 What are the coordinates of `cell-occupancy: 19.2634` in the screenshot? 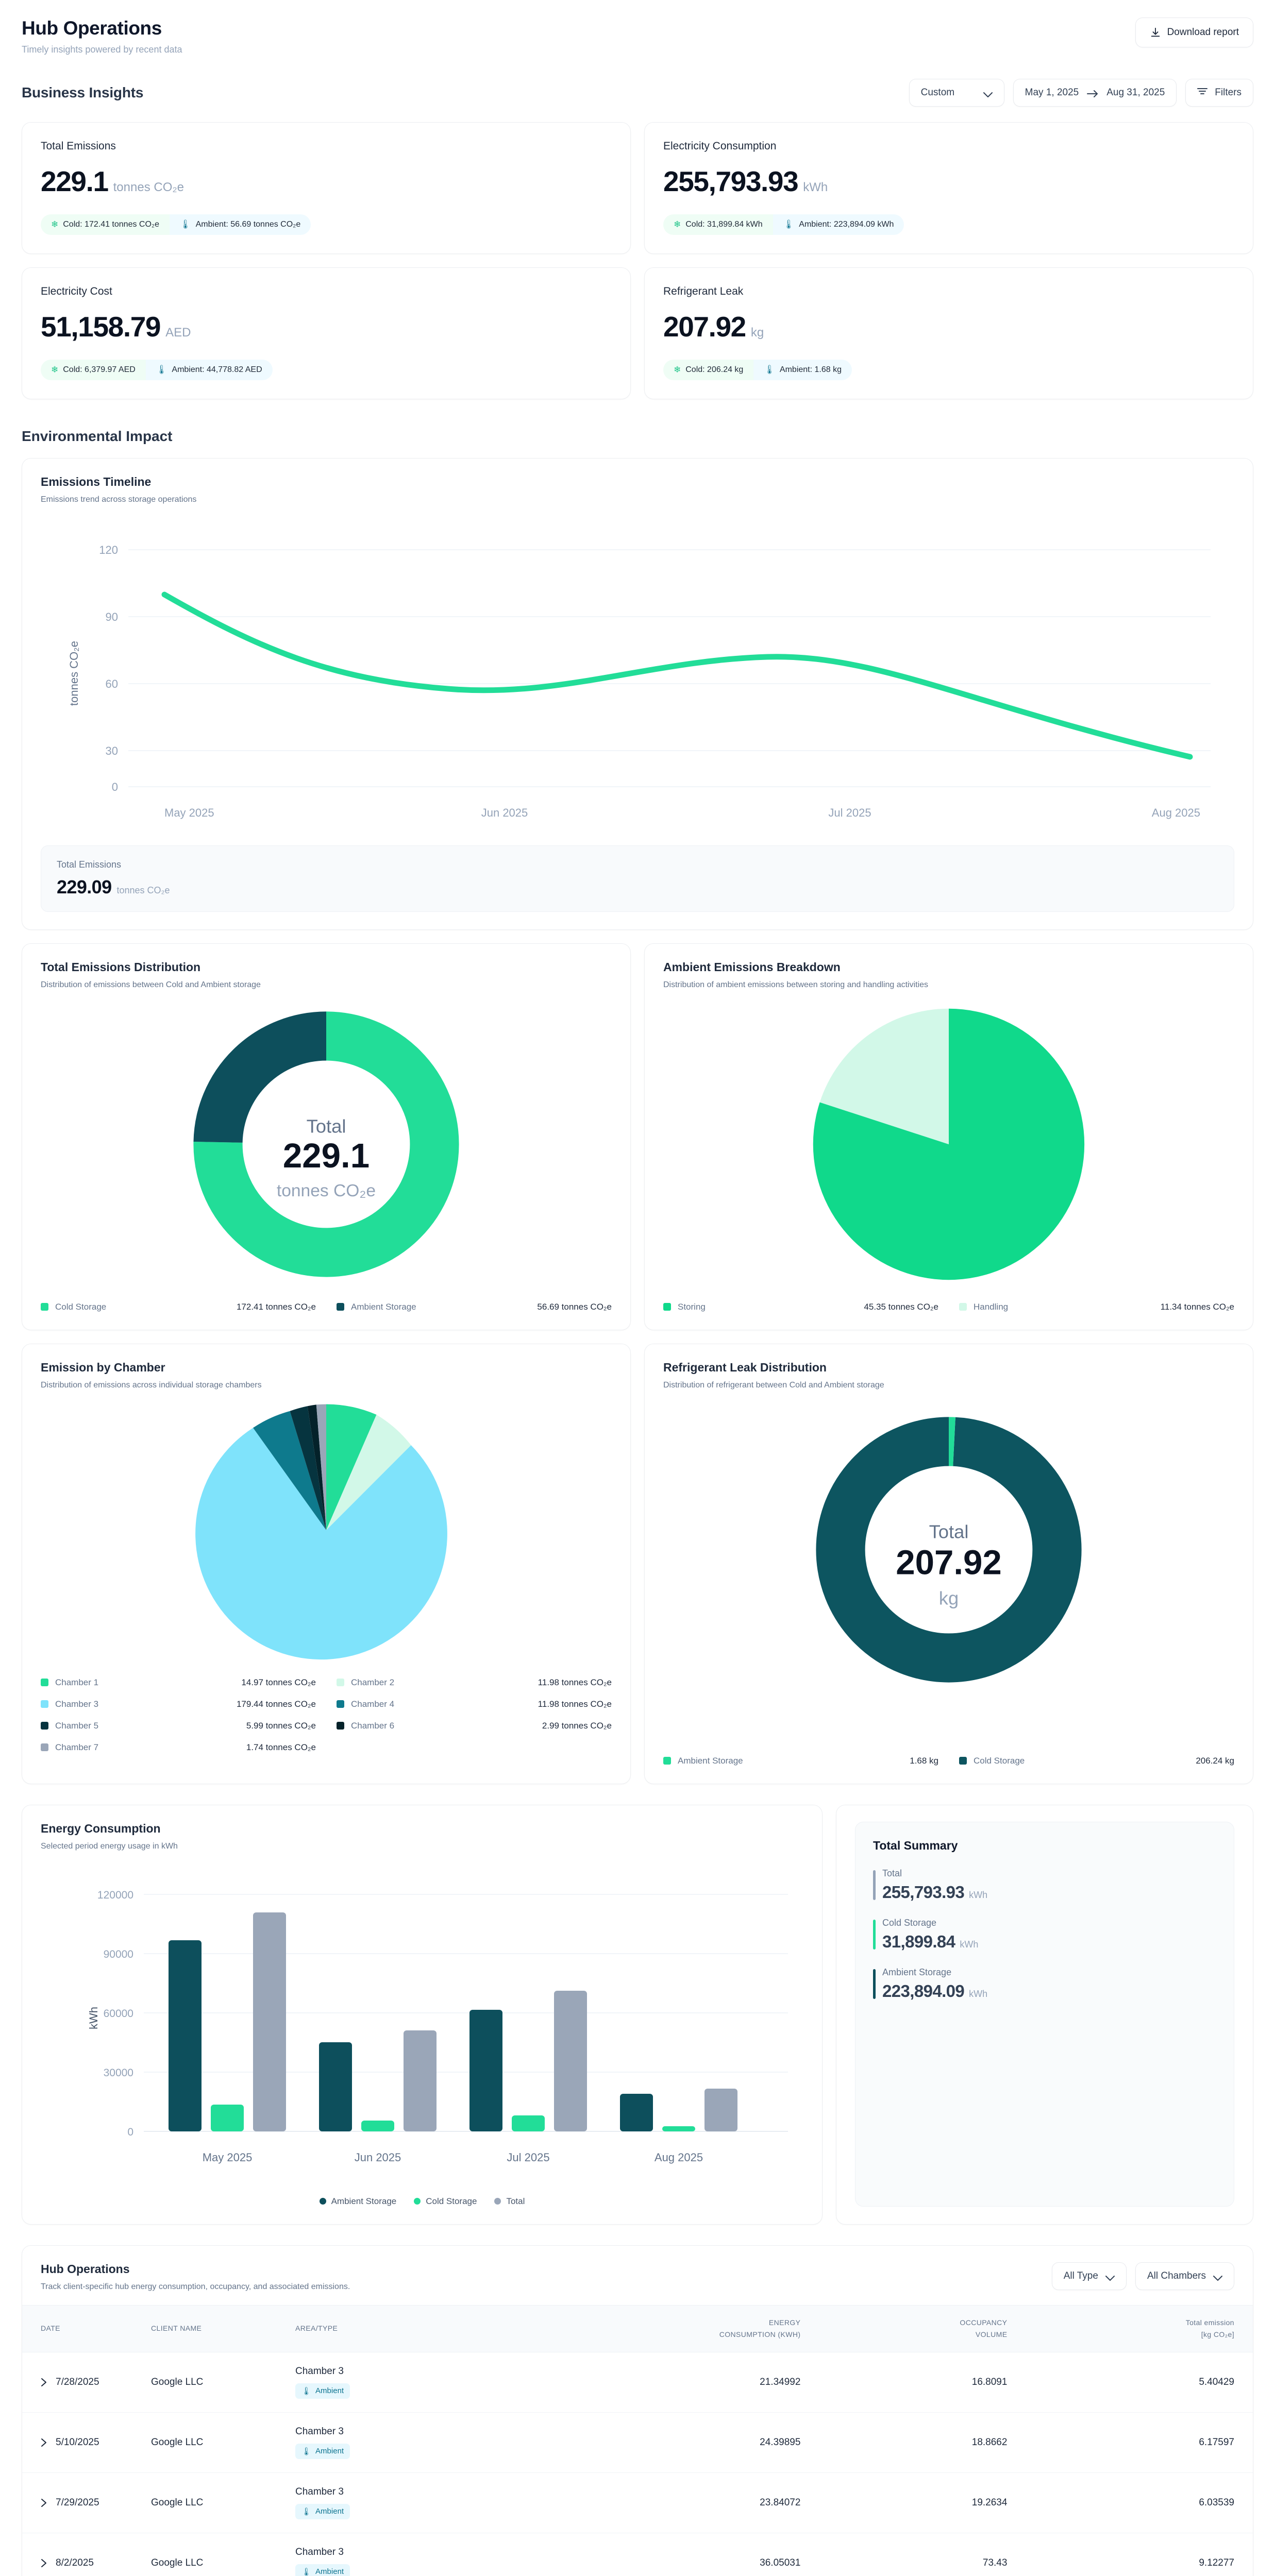 It's located at (914, 2502).